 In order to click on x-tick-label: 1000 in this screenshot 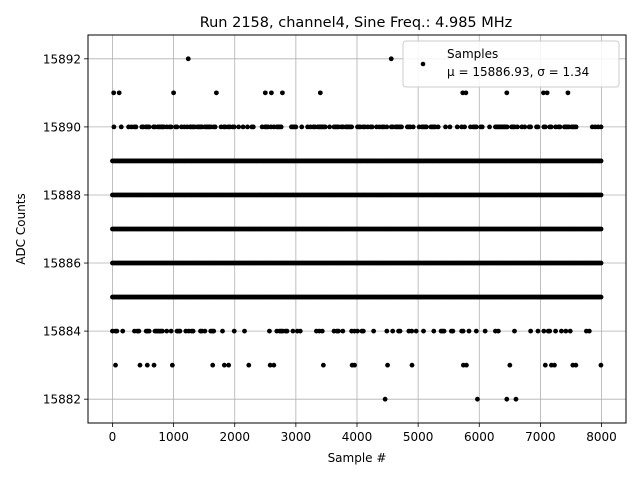, I will do `click(173, 437)`.